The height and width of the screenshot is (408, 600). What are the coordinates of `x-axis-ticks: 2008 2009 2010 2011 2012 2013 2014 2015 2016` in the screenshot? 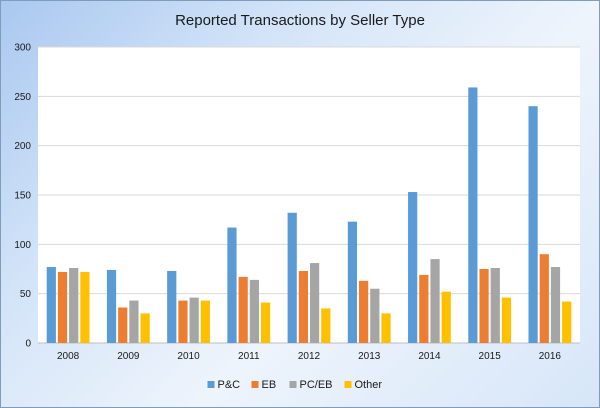 It's located at (309, 356).